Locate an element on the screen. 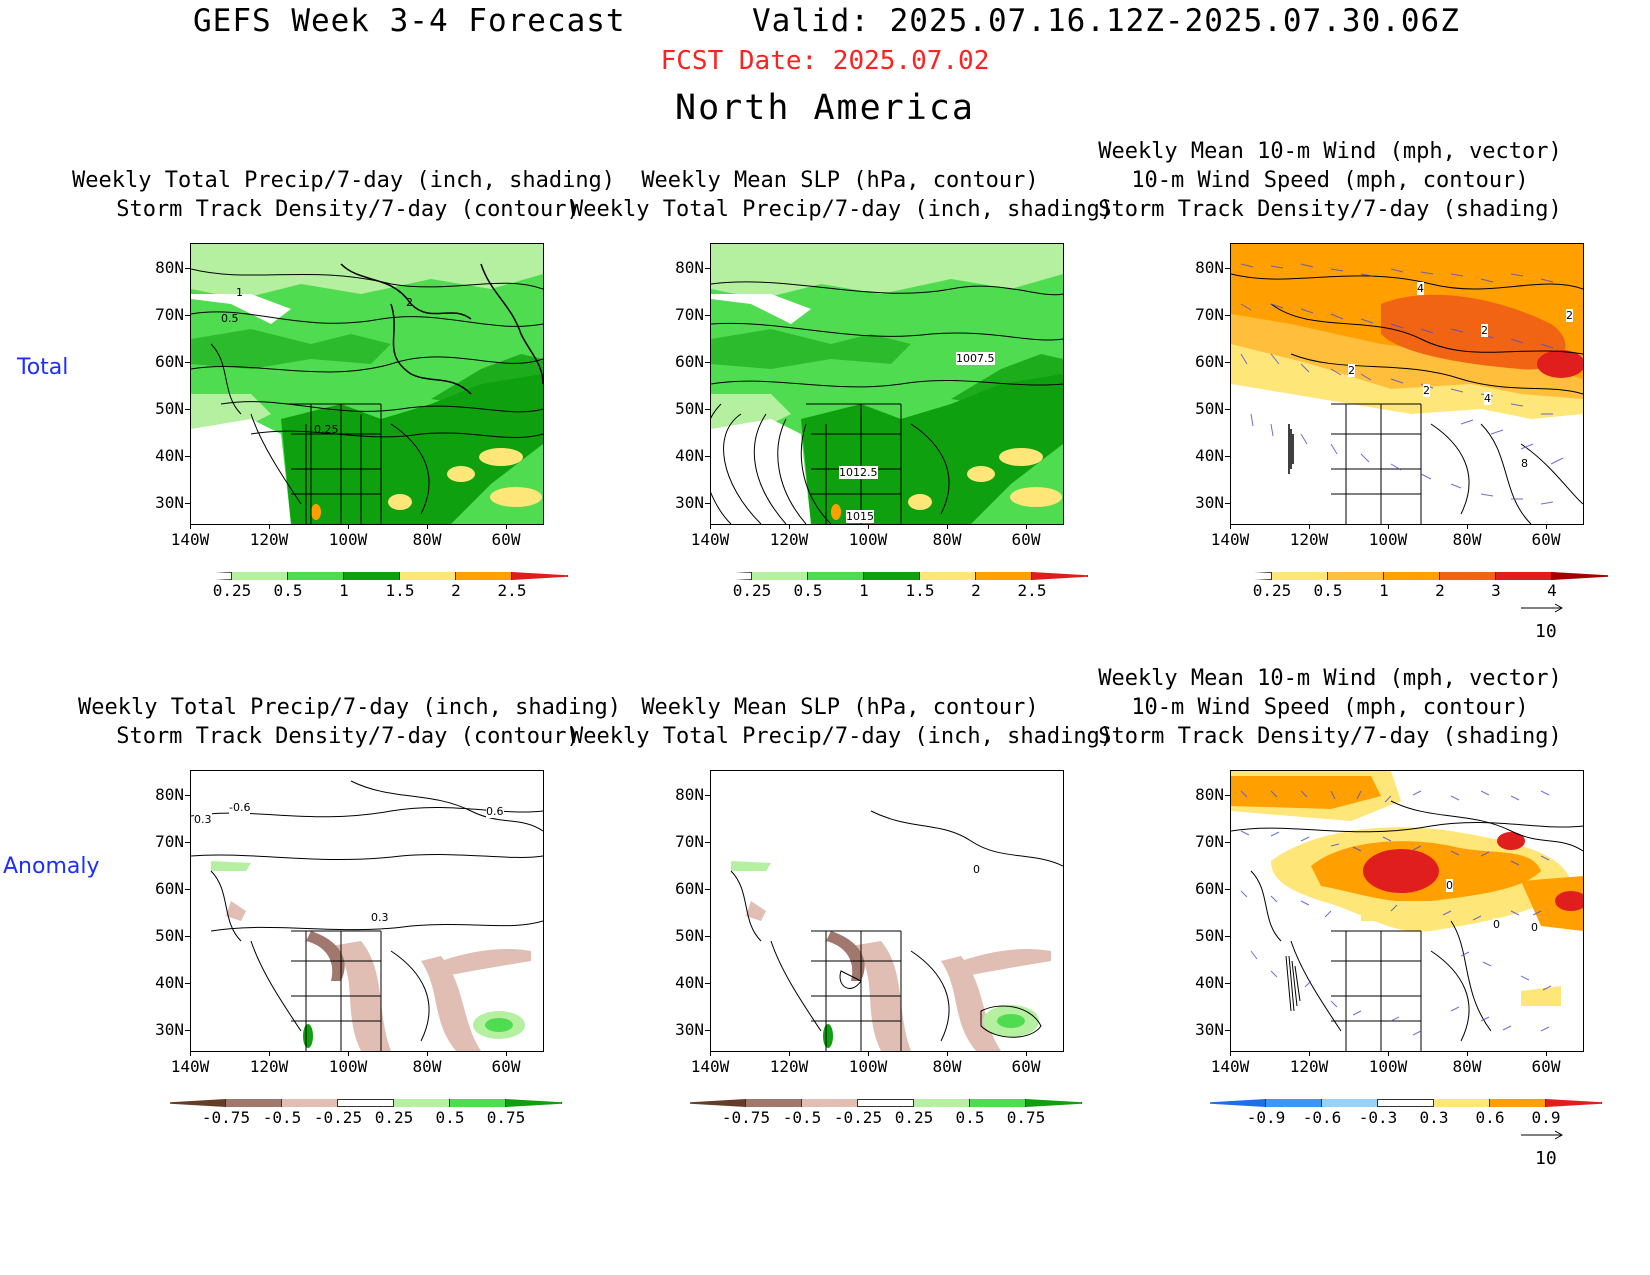  contour-label: 2 is located at coordinates (409, 302).